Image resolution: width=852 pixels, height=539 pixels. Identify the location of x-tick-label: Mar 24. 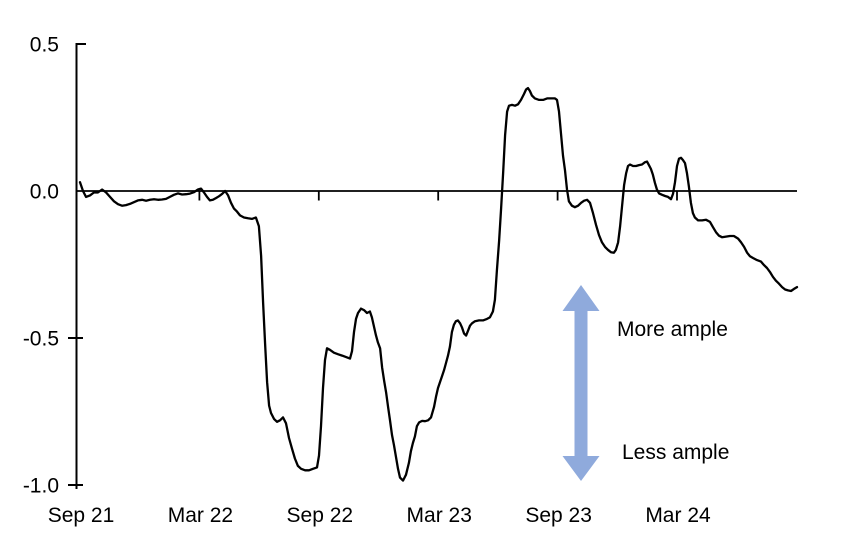
(678, 515).